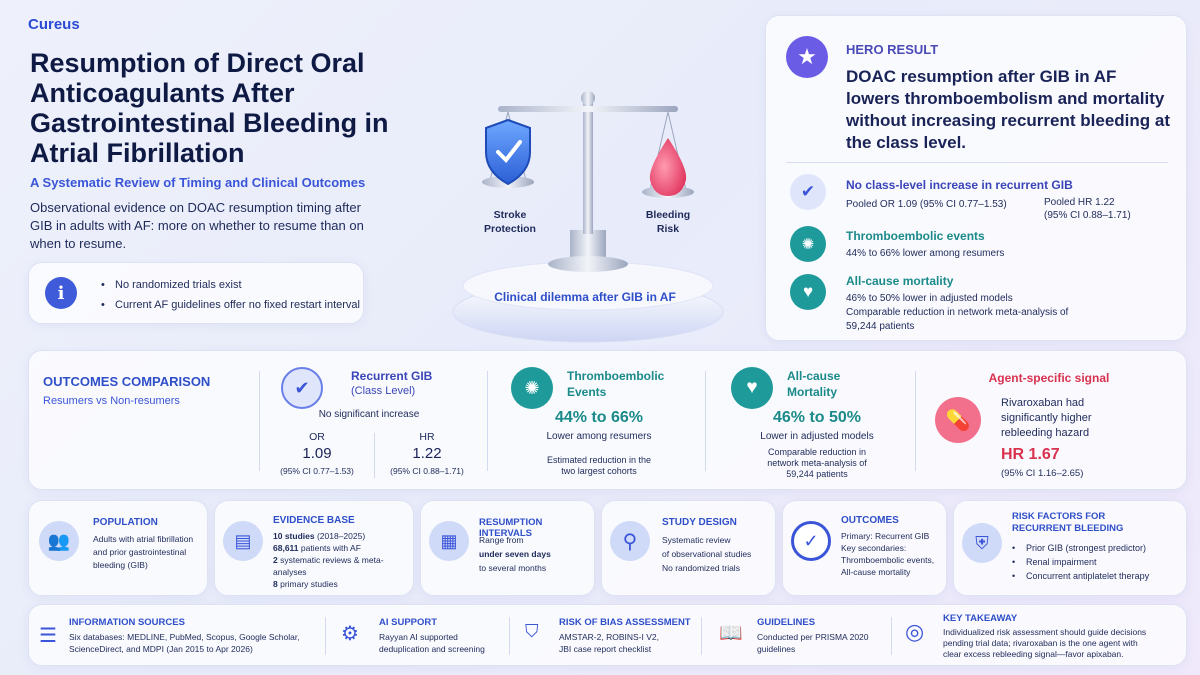 This screenshot has height=675, width=1200. What do you see at coordinates (314, 520) in the screenshot?
I see `evidence-title: EVIDENCE BASE` at bounding box center [314, 520].